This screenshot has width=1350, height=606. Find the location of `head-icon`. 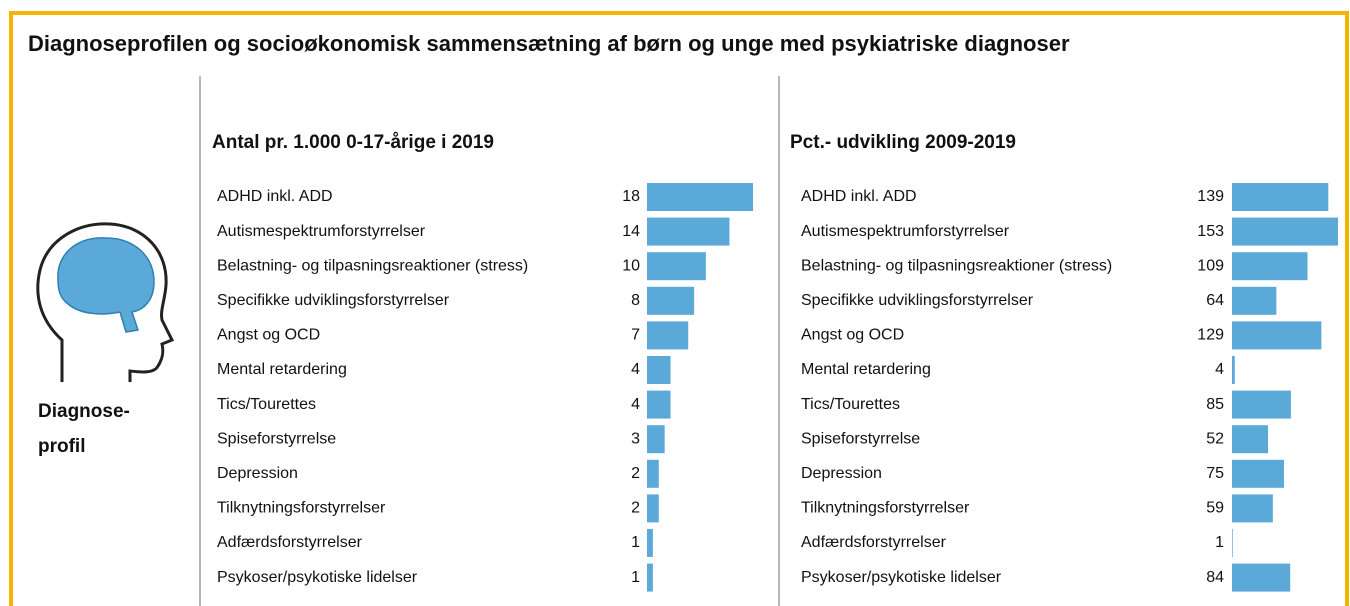

head-icon is located at coordinates (105, 302).